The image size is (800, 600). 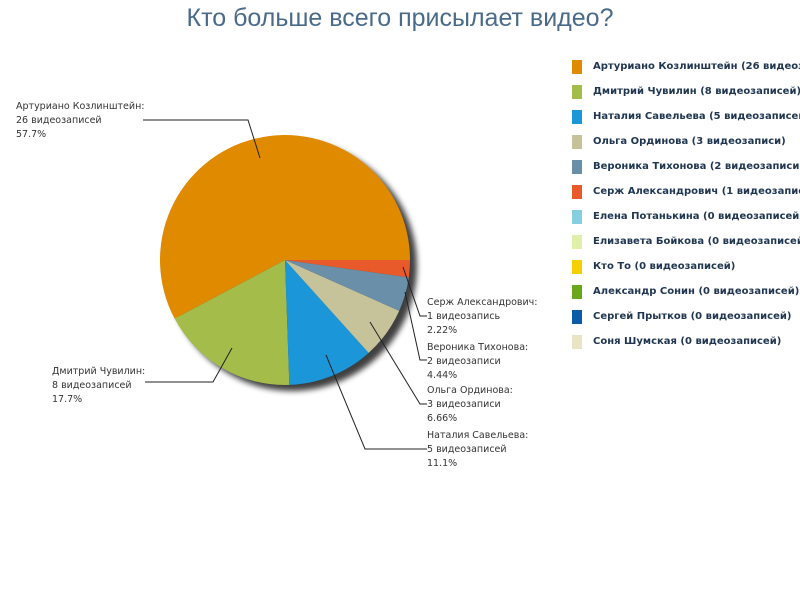 I want to click on legend-item: Наталия Савельева (5 видеозаписей), so click(x=686, y=116).